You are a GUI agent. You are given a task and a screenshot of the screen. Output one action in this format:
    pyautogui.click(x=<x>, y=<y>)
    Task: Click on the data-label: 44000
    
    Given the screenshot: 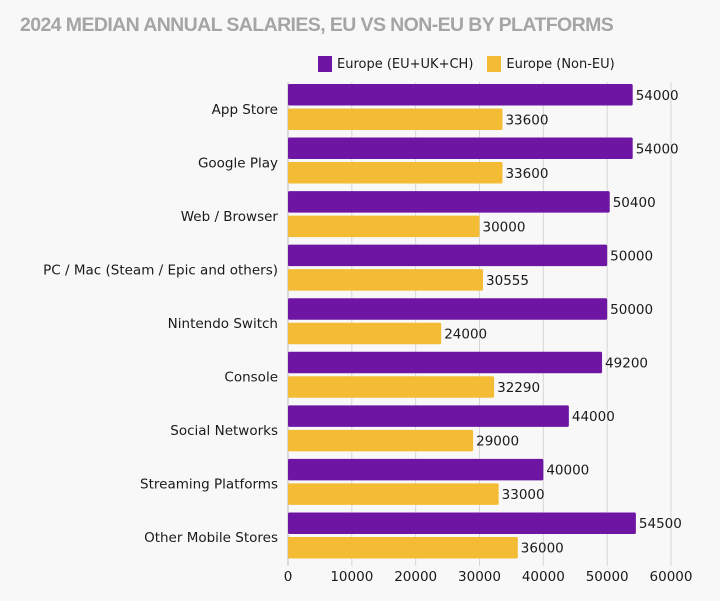 What is the action you would take?
    pyautogui.click(x=593, y=417)
    